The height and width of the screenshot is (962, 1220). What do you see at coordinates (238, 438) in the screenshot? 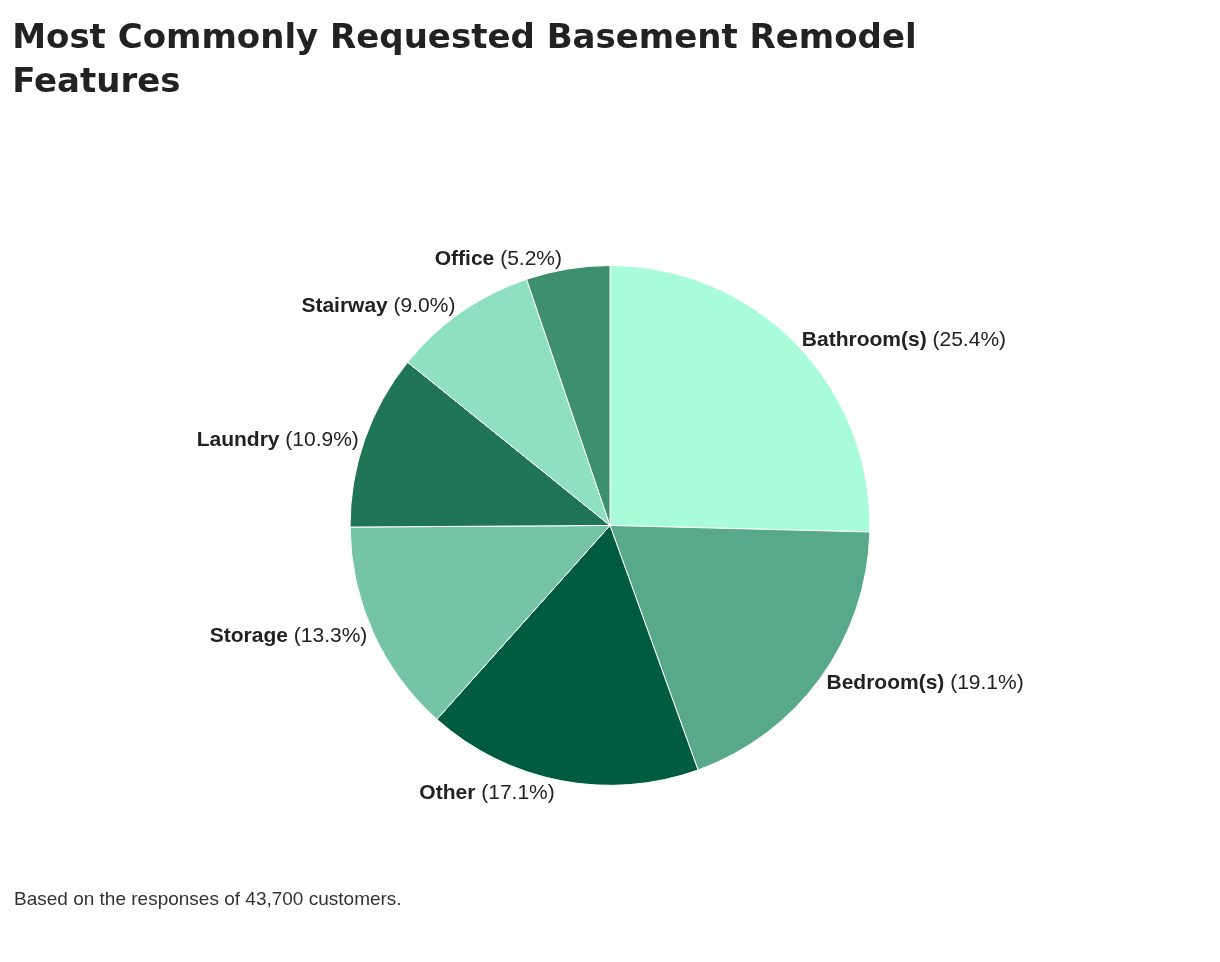
I see `slice-label: Laundry` at bounding box center [238, 438].